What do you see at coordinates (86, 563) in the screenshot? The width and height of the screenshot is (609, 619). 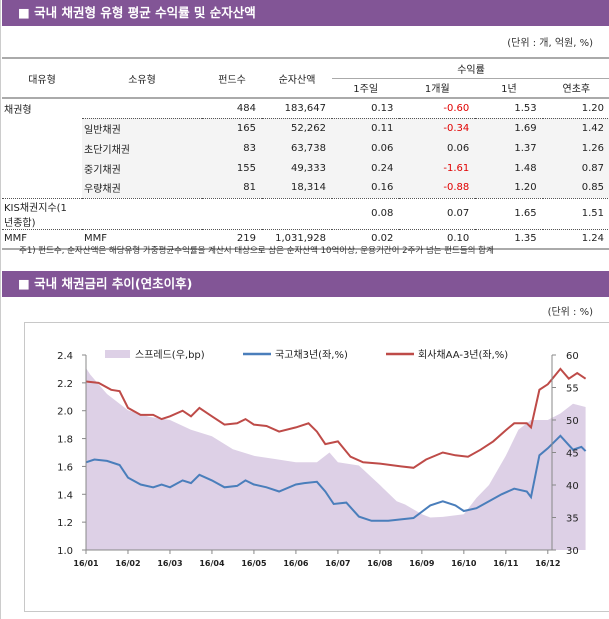 I see `x-tick-label: 16/01` at bounding box center [86, 563].